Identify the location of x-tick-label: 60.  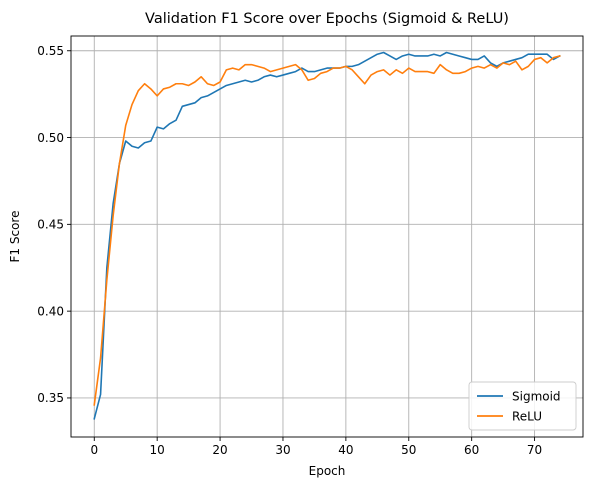
(471, 450).